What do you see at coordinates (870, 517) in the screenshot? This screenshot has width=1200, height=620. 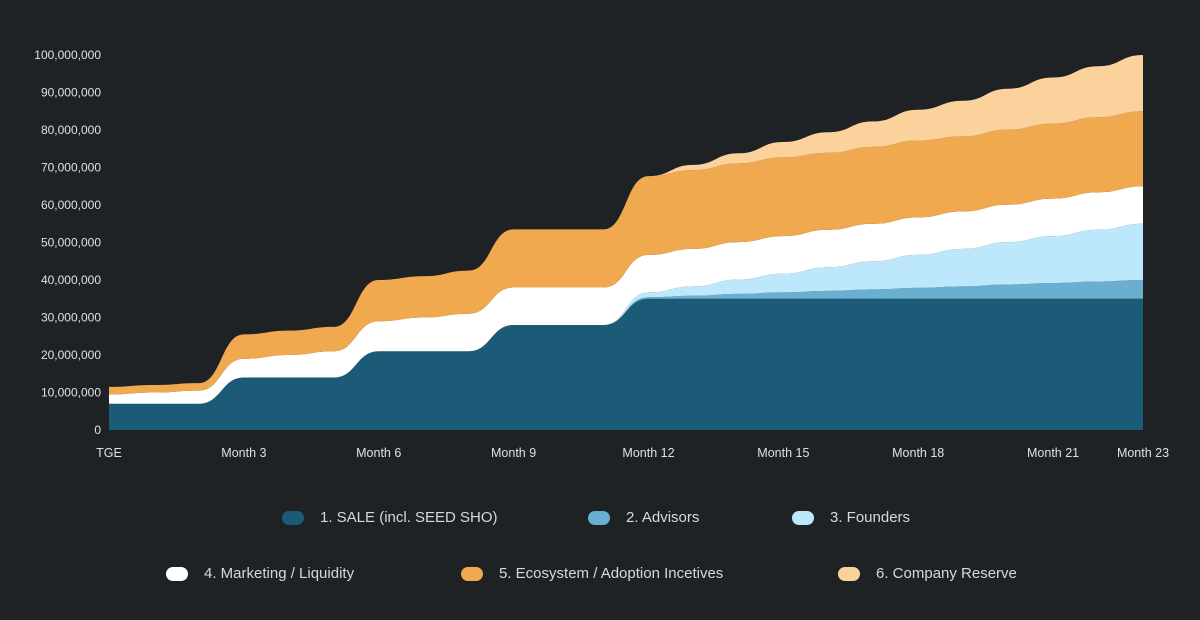 I see `legend-label: 3. Founders` at bounding box center [870, 517].